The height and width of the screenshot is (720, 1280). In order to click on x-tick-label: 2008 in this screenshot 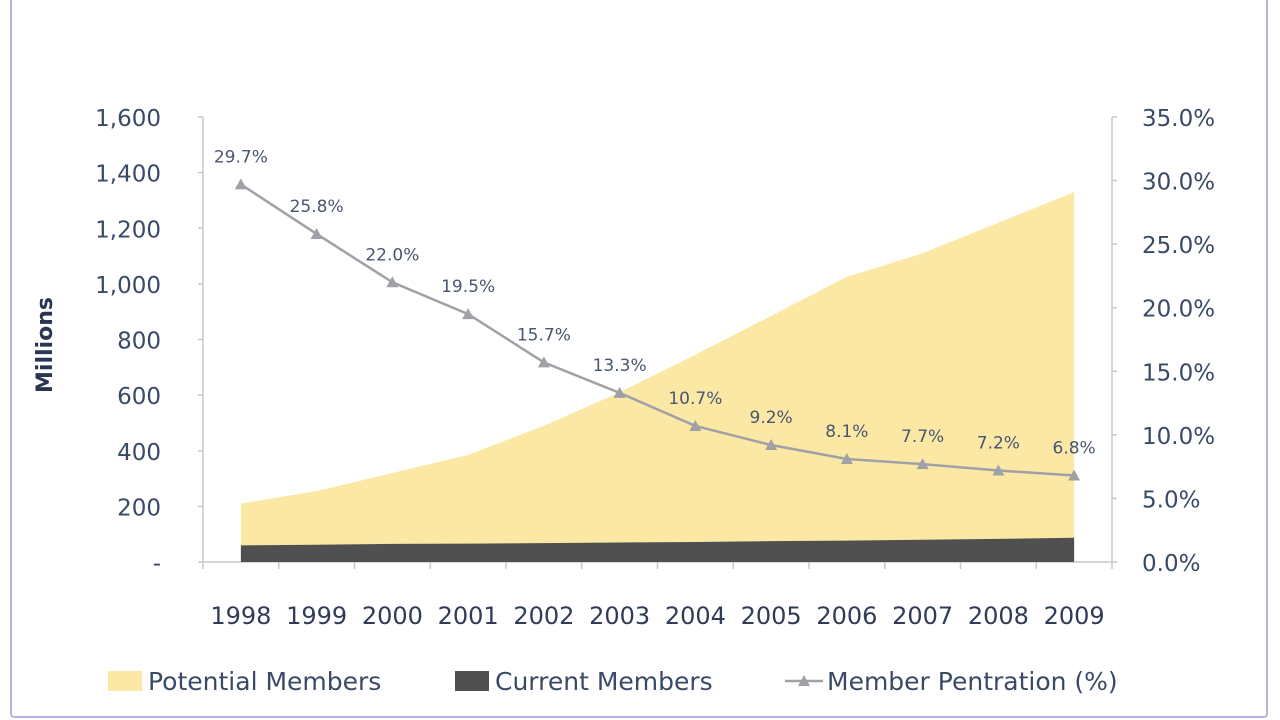, I will do `click(998, 616)`.